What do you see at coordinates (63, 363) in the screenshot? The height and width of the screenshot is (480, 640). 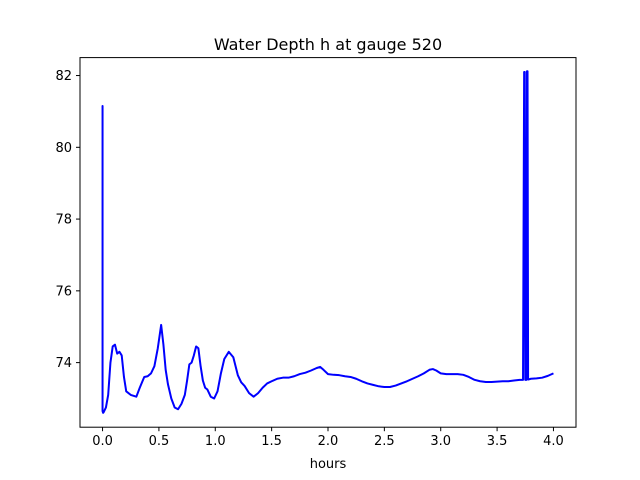 I see `y-tick-label: 74` at bounding box center [63, 363].